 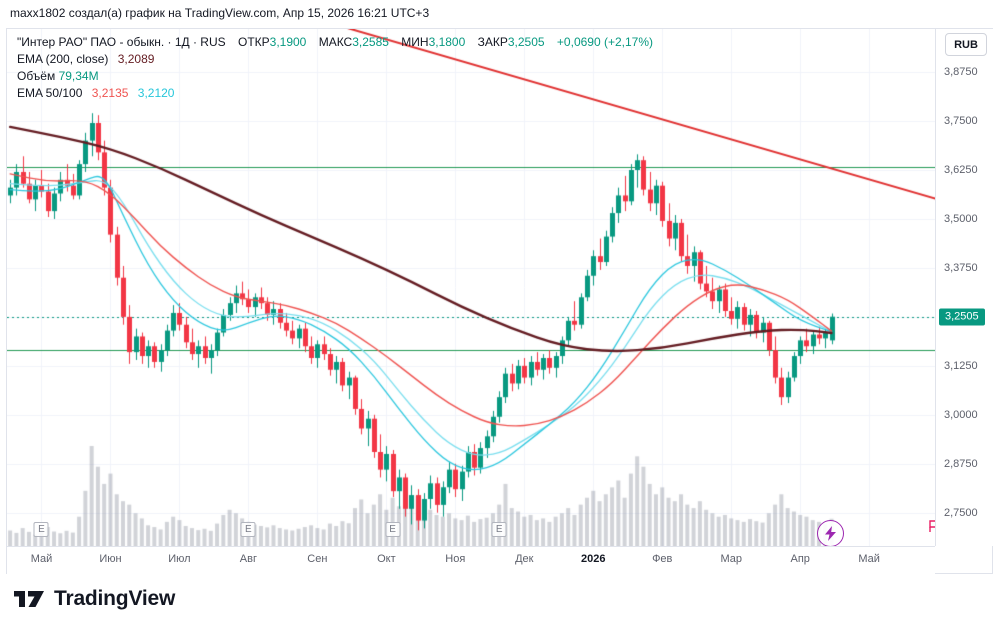 What do you see at coordinates (156, 93) in the screenshot?
I see `ema100-value: 3,2120` at bounding box center [156, 93].